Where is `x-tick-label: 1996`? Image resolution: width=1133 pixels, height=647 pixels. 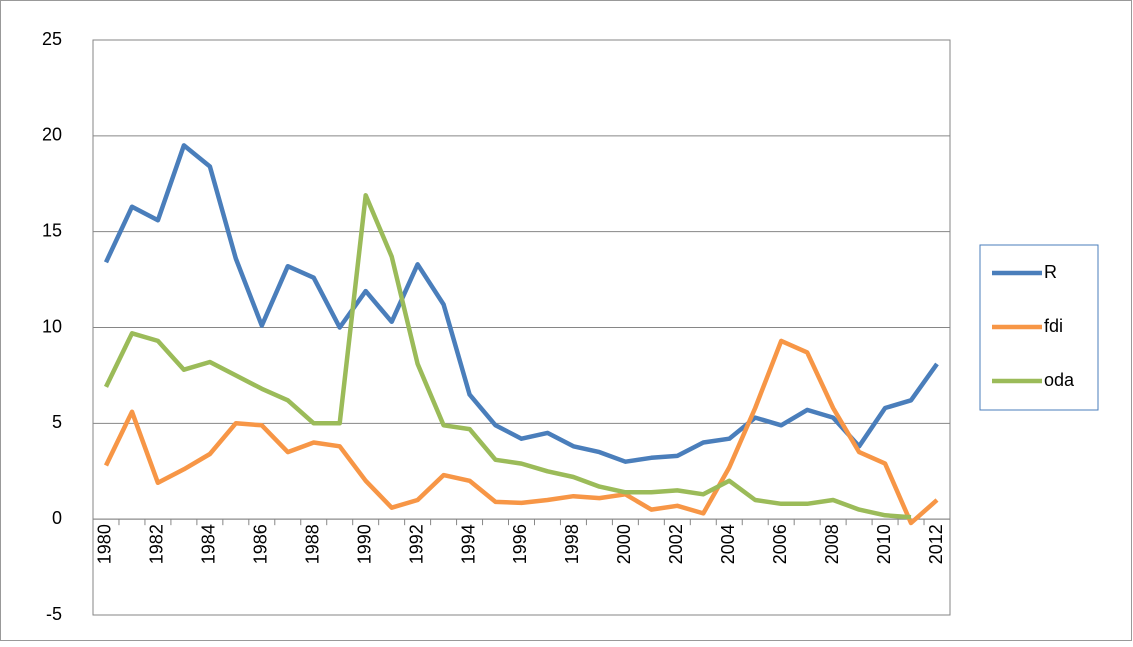
x-tick-label: 1996 is located at coordinates (520, 544).